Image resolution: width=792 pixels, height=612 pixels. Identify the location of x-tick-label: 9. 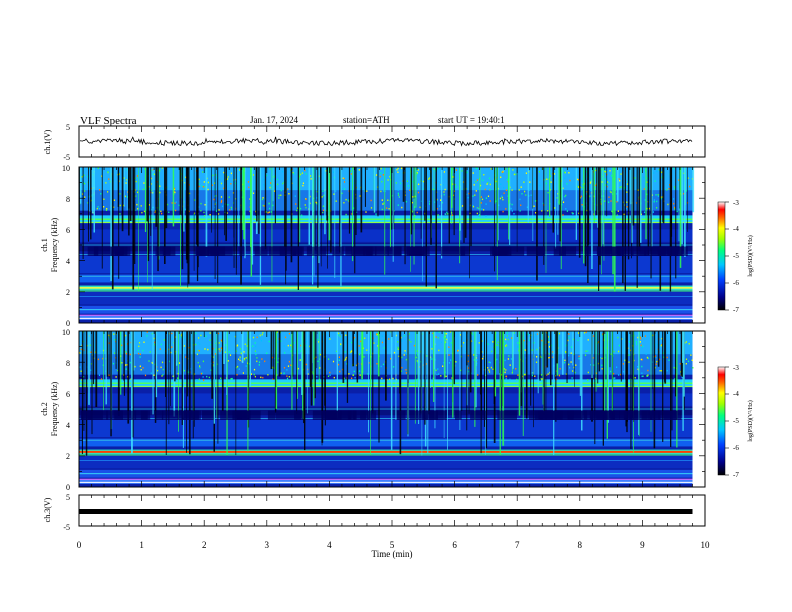
(642, 545).